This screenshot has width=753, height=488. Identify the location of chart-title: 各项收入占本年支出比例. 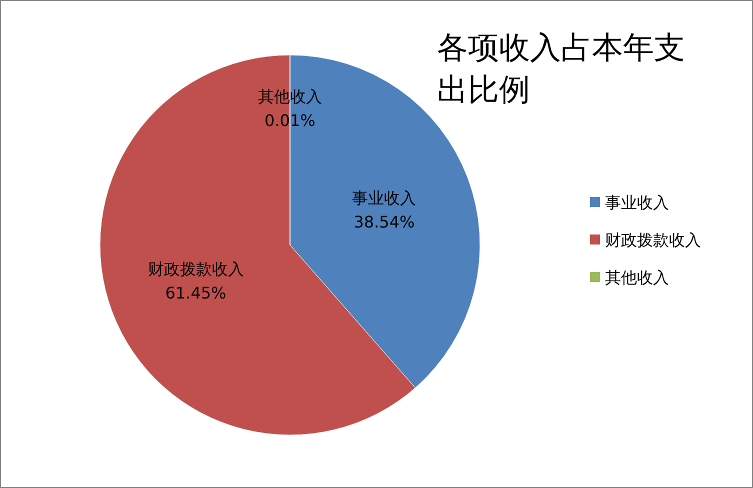
(561, 69).